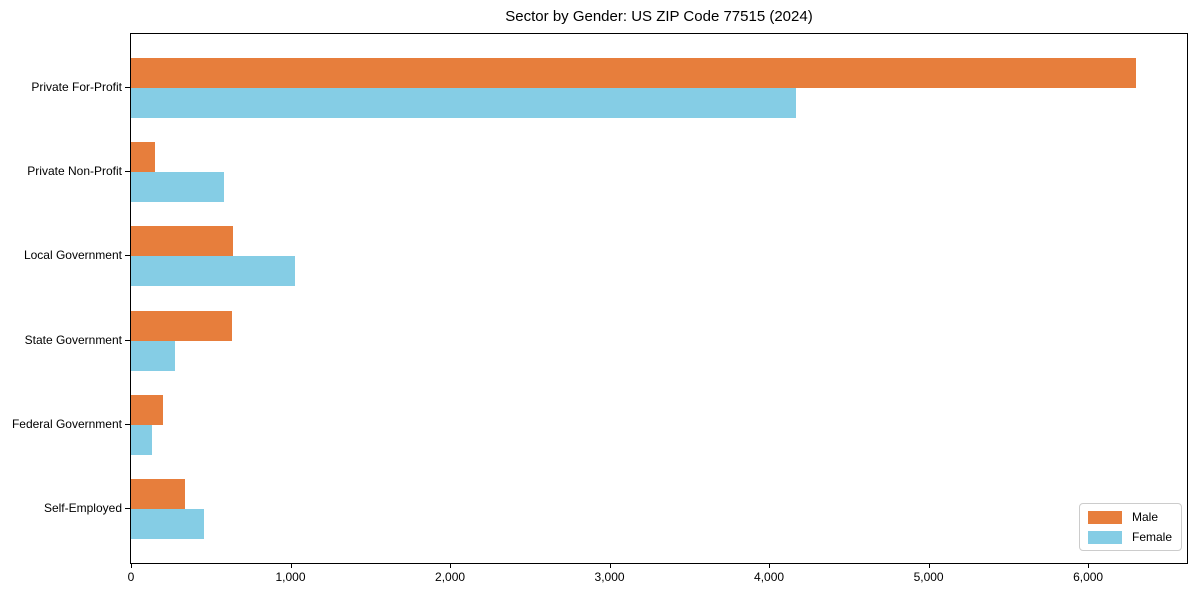  I want to click on x-axis-label: 3,000, so click(609, 577).